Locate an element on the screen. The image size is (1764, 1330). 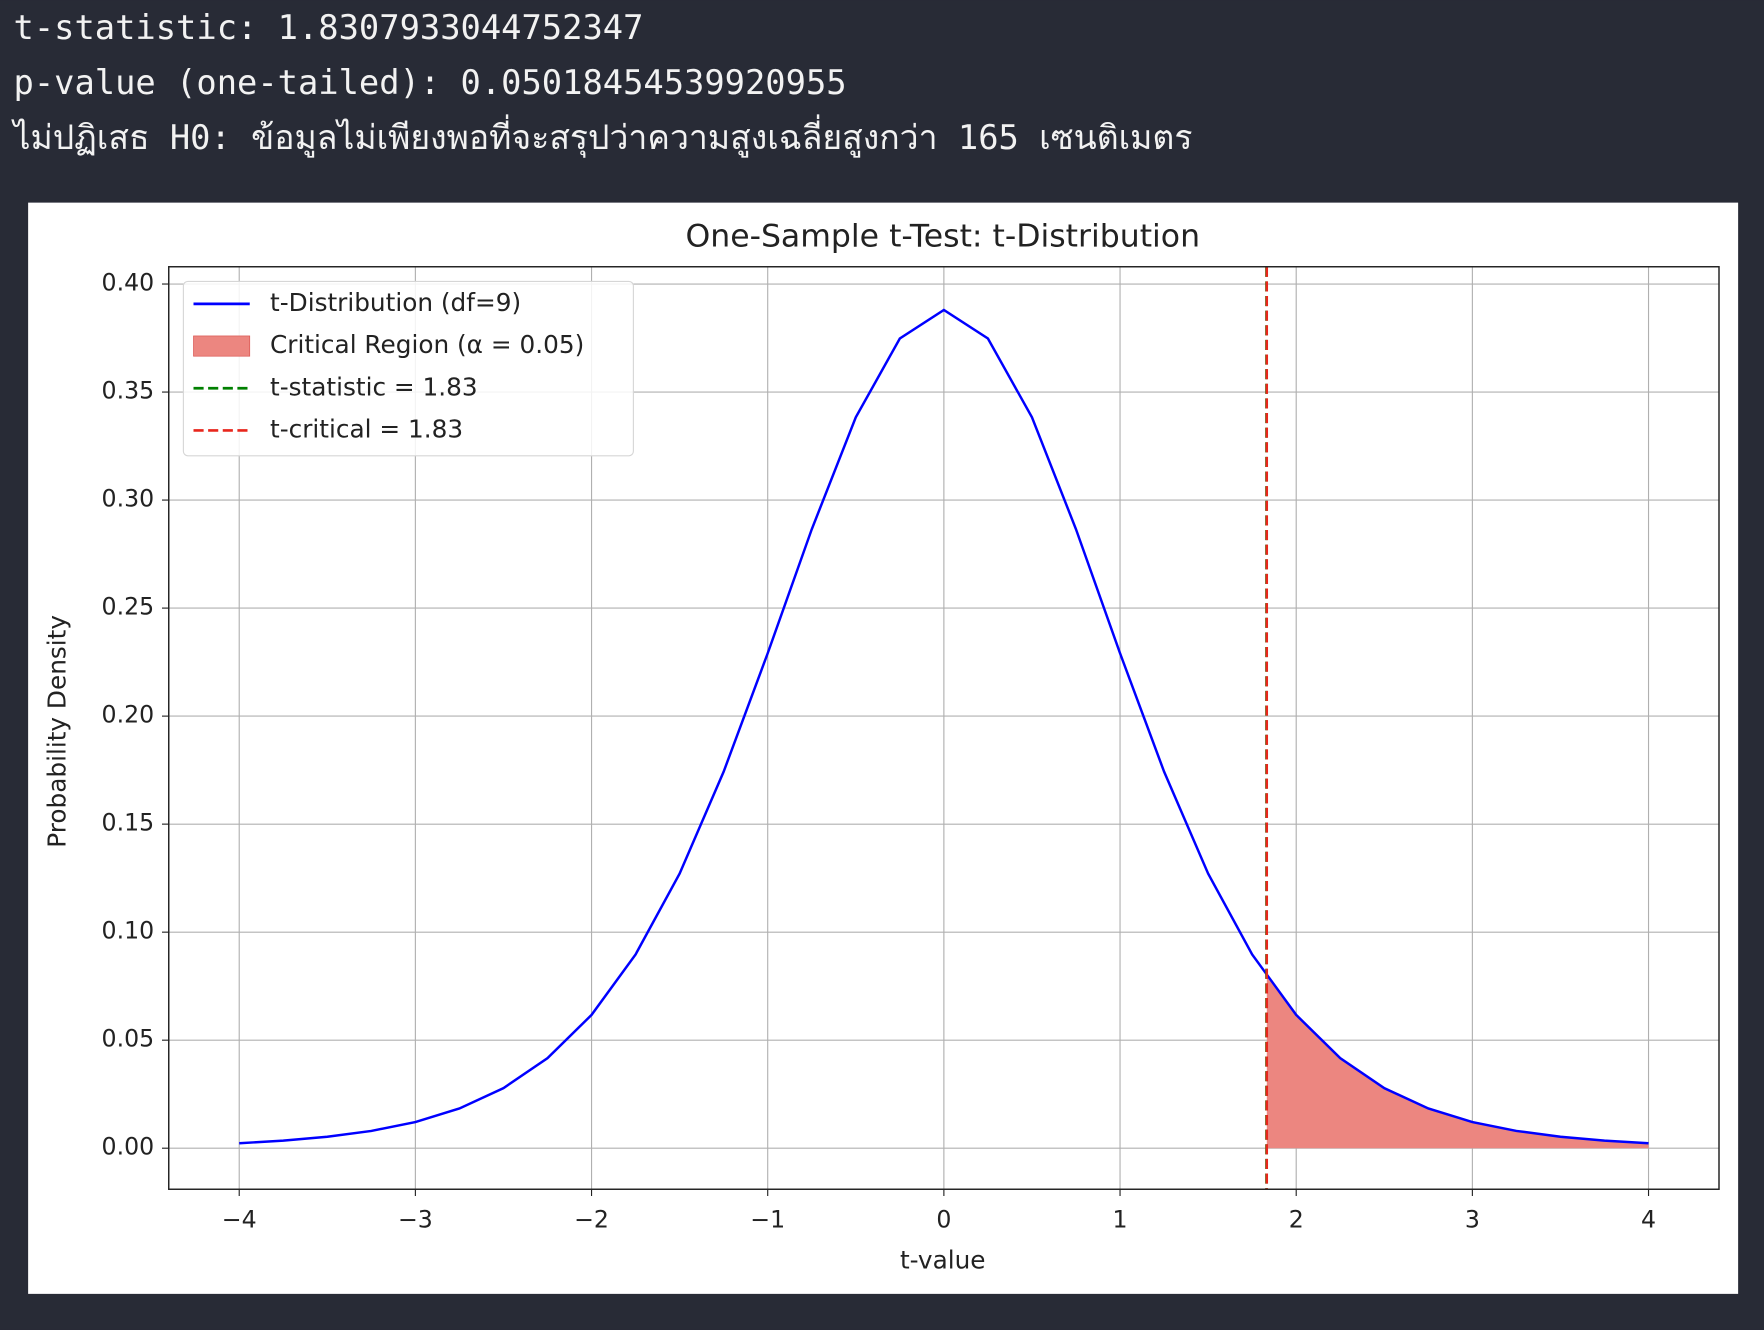
legend-label: t-Distribution (df=9) is located at coordinates (395, 302).